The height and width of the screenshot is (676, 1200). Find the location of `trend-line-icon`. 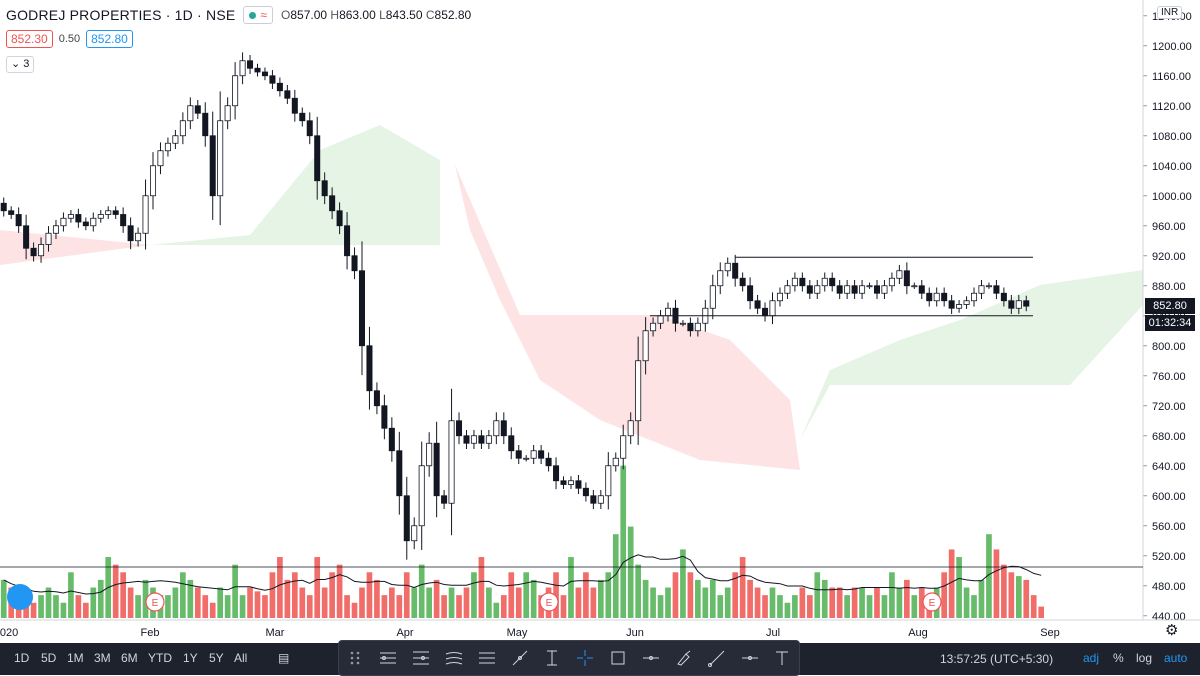

trend-line-icon is located at coordinates (520, 658).